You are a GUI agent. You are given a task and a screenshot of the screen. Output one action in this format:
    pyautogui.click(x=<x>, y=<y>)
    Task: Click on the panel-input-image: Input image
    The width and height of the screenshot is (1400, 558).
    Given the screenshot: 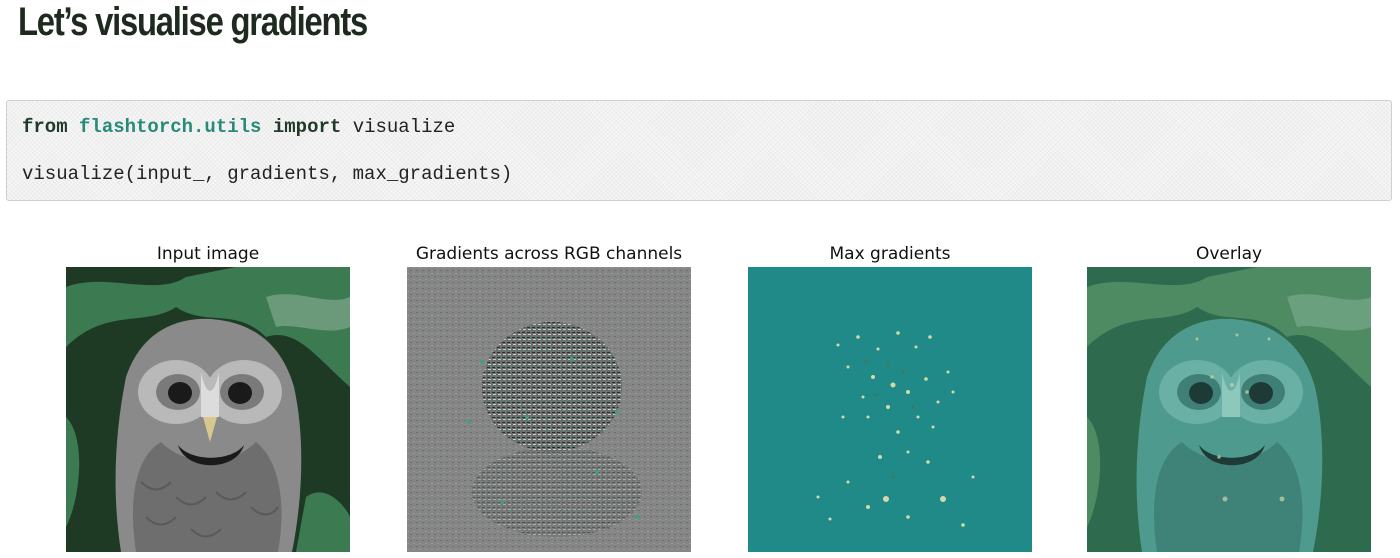 What is the action you would take?
    pyautogui.click(x=208, y=396)
    